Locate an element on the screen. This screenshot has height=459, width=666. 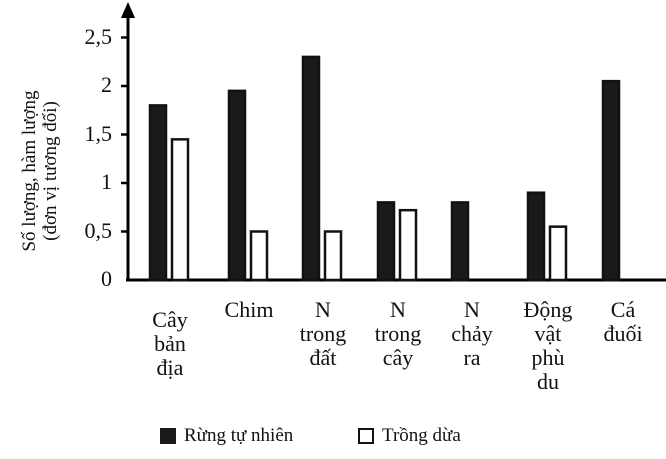
x-tick-label: Cá đuối is located at coordinates (623, 321).